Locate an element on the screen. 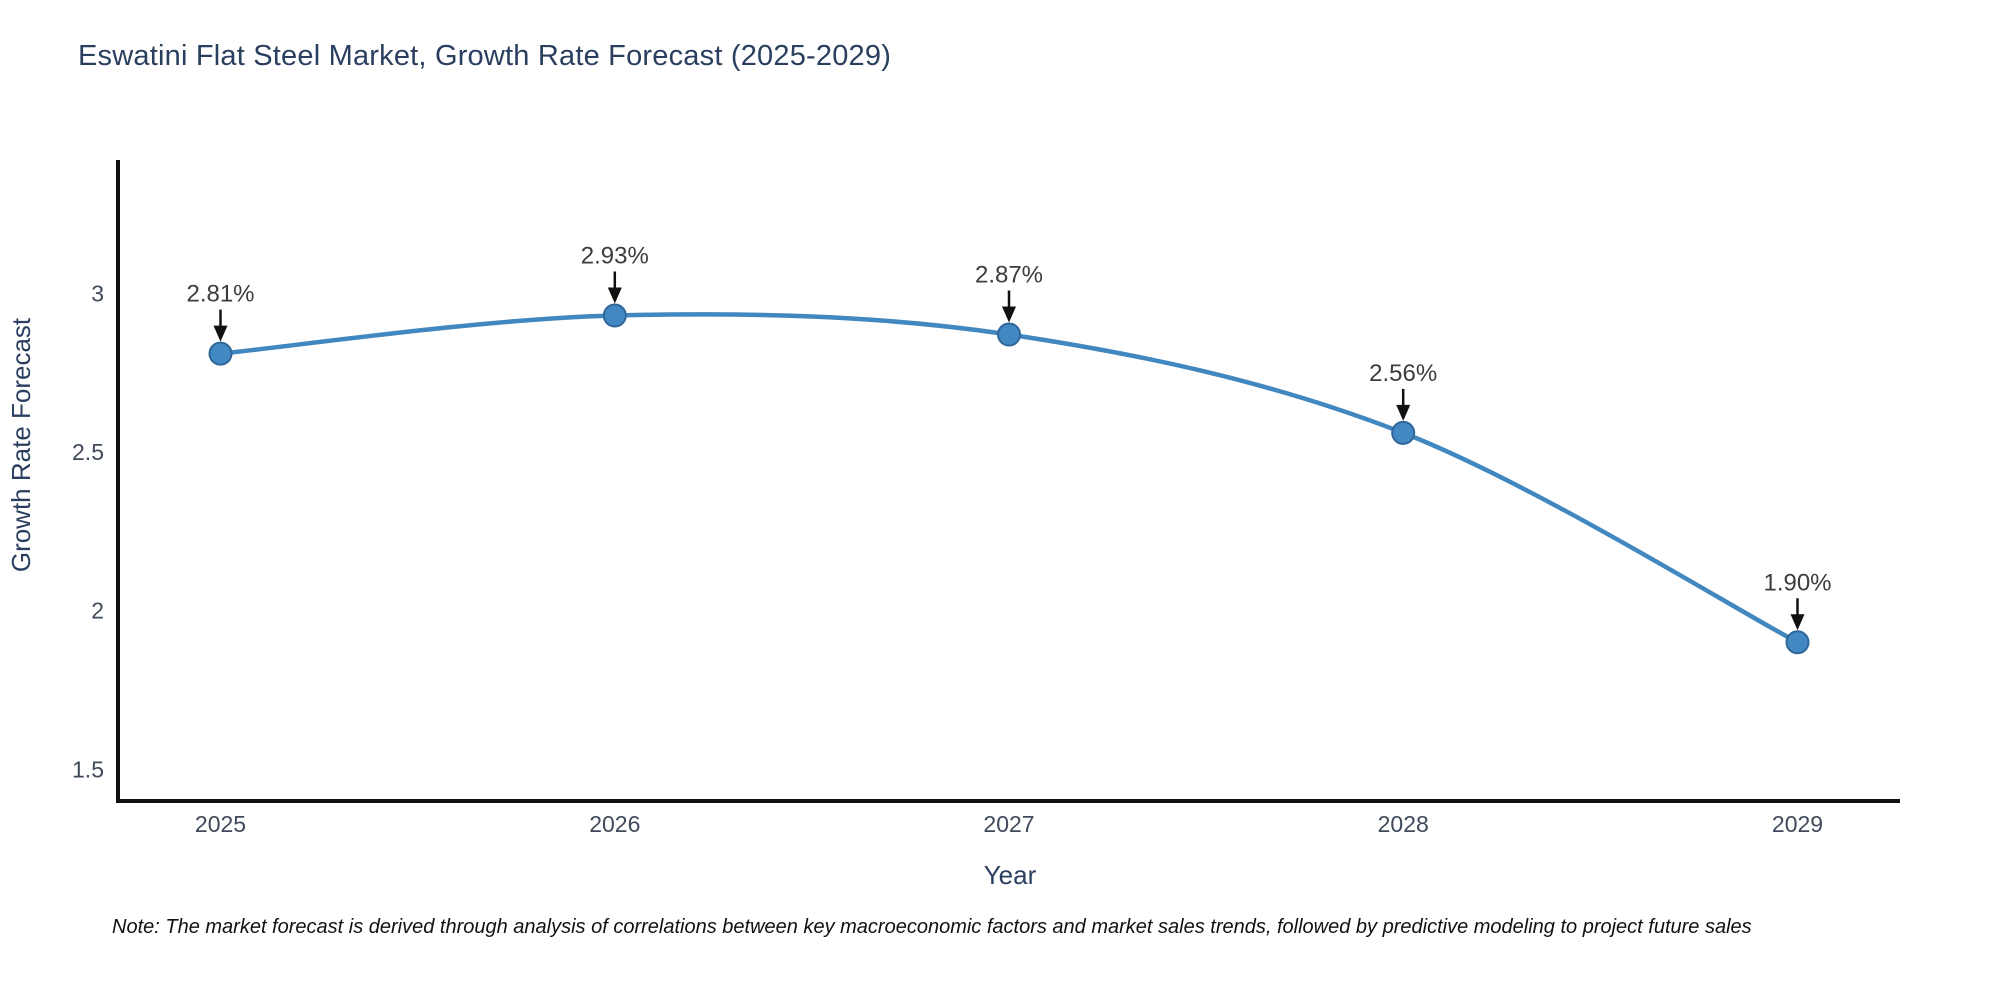 Image resolution: width=2000 pixels, height=1000 pixels. data-point-label: 2.81% is located at coordinates (220, 294).